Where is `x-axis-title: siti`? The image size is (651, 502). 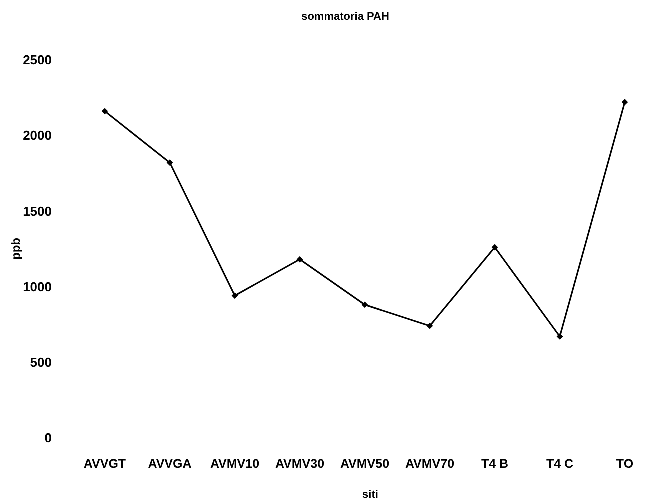
x-axis-title: siti is located at coordinates (370, 495).